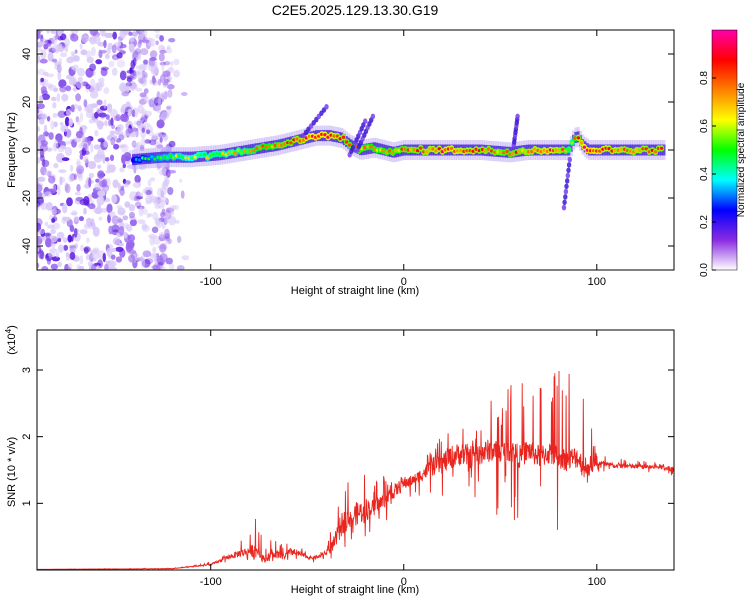  What do you see at coordinates (655, 152) in the screenshot?
I see `spectrogram-ridge-core` at bounding box center [655, 152].